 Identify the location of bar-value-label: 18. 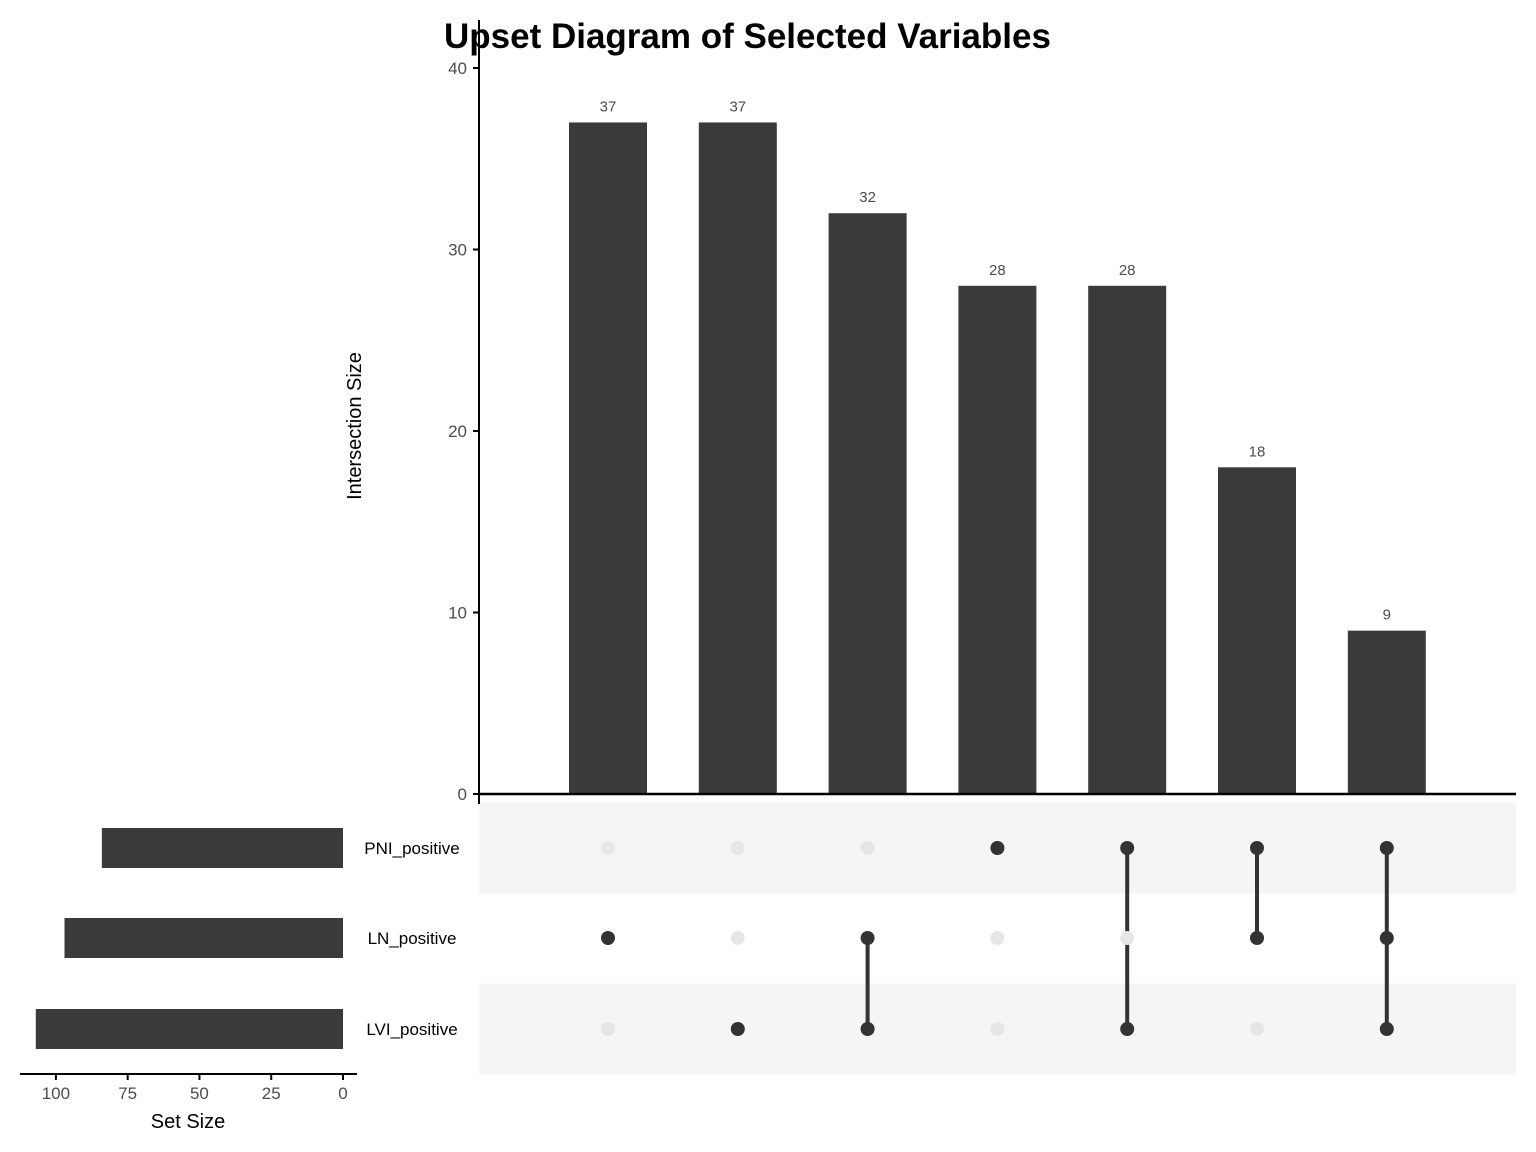
(1257, 451).